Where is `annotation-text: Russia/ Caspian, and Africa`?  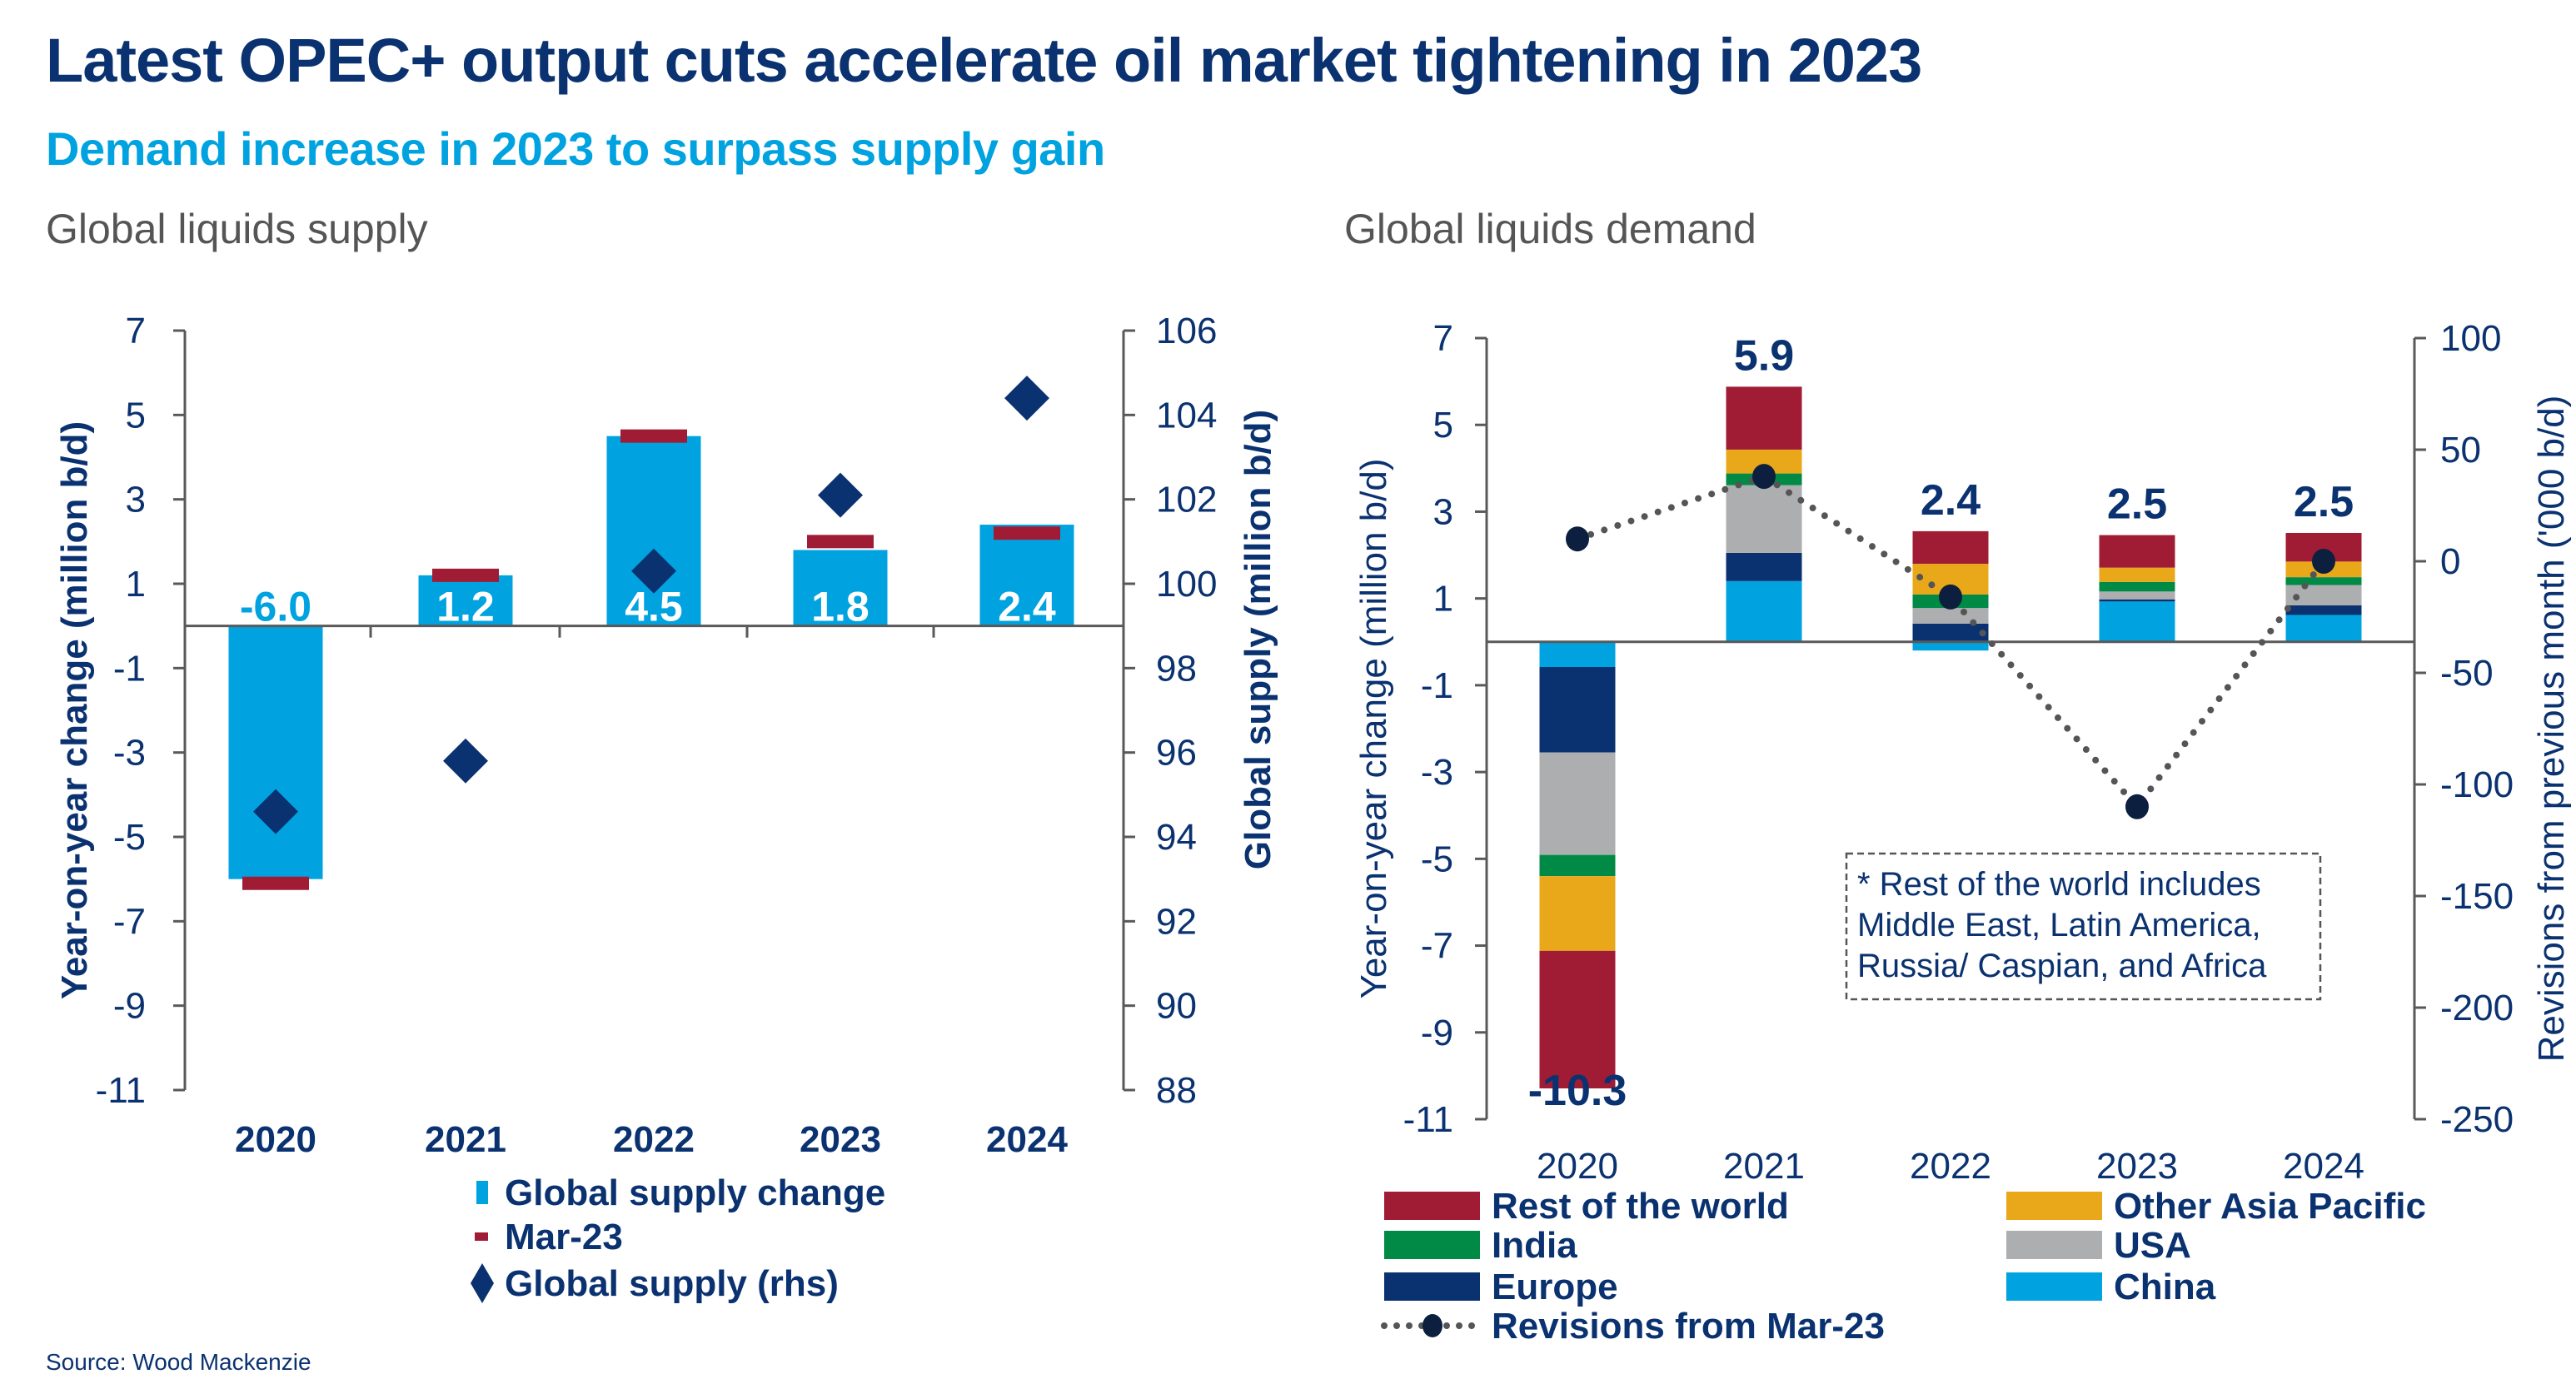
annotation-text: Russia/ Caspian, and Africa is located at coordinates (2062, 966).